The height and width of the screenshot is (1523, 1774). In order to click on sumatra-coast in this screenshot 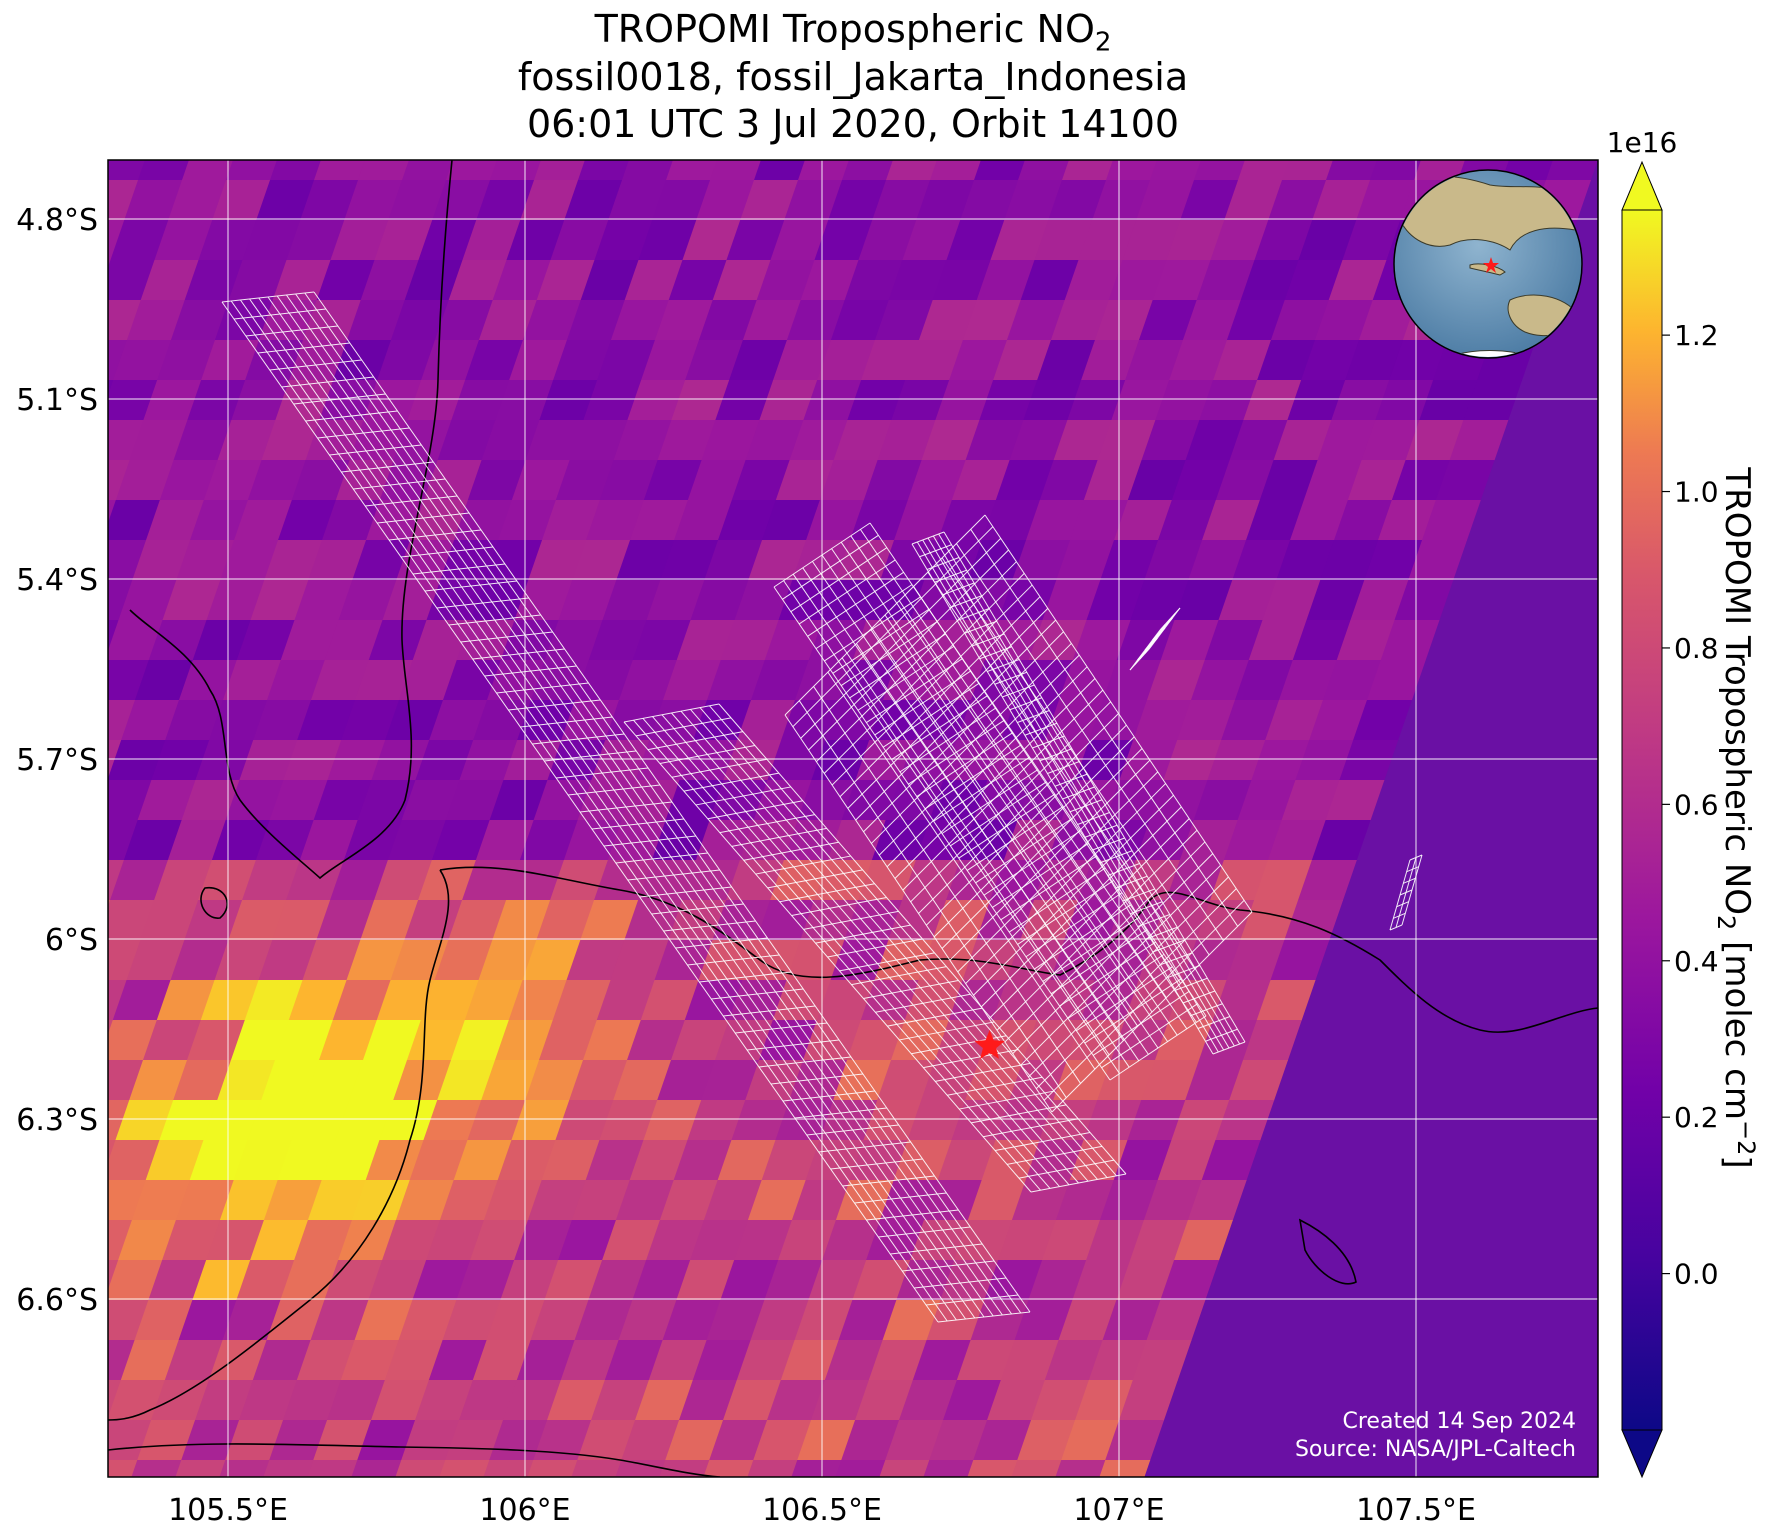, I will do `click(291, 520)`.